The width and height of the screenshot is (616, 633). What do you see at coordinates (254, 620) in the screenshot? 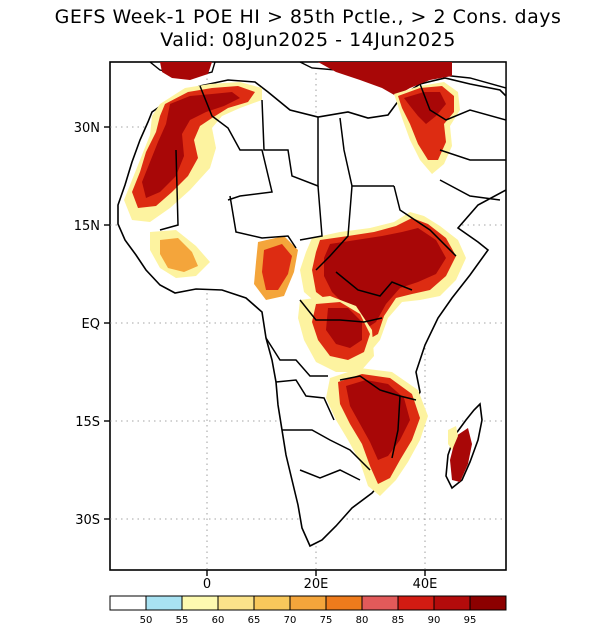
I see `colorbar-label: 65` at bounding box center [254, 620].